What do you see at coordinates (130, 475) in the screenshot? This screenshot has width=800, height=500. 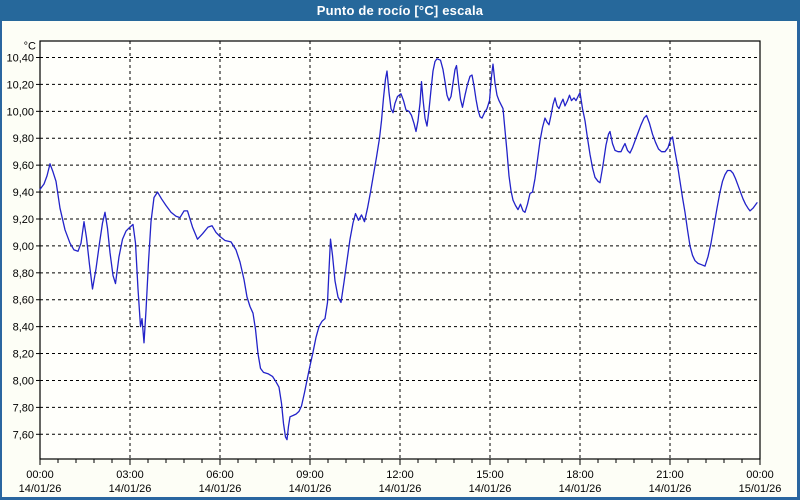 I see `x-tick-time-label: 03:00` at bounding box center [130, 475].